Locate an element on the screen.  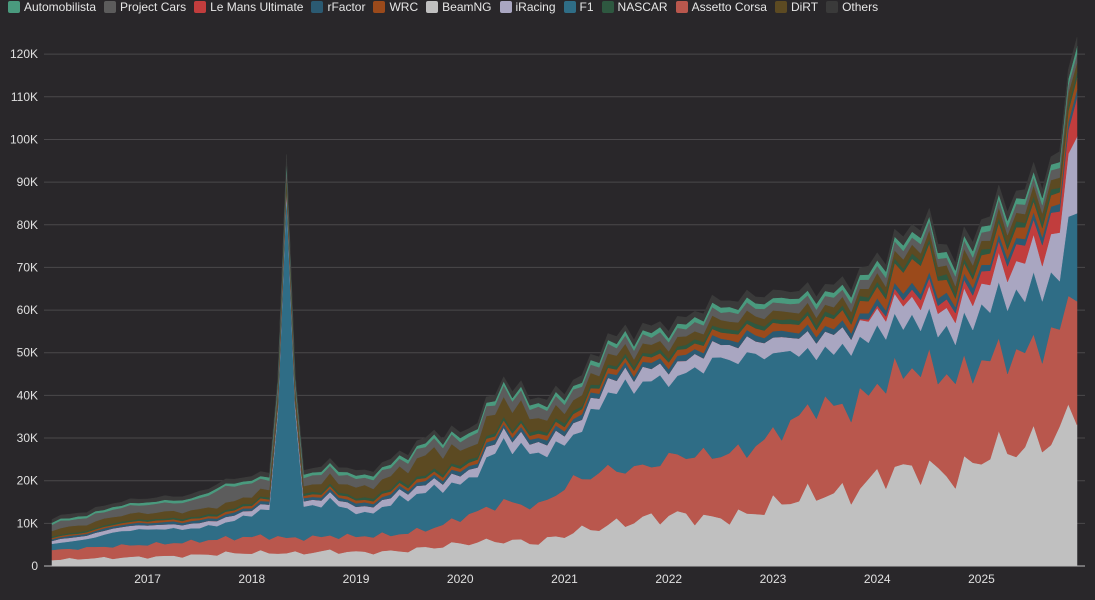
legend-label: Project Cars is located at coordinates (153, 7).